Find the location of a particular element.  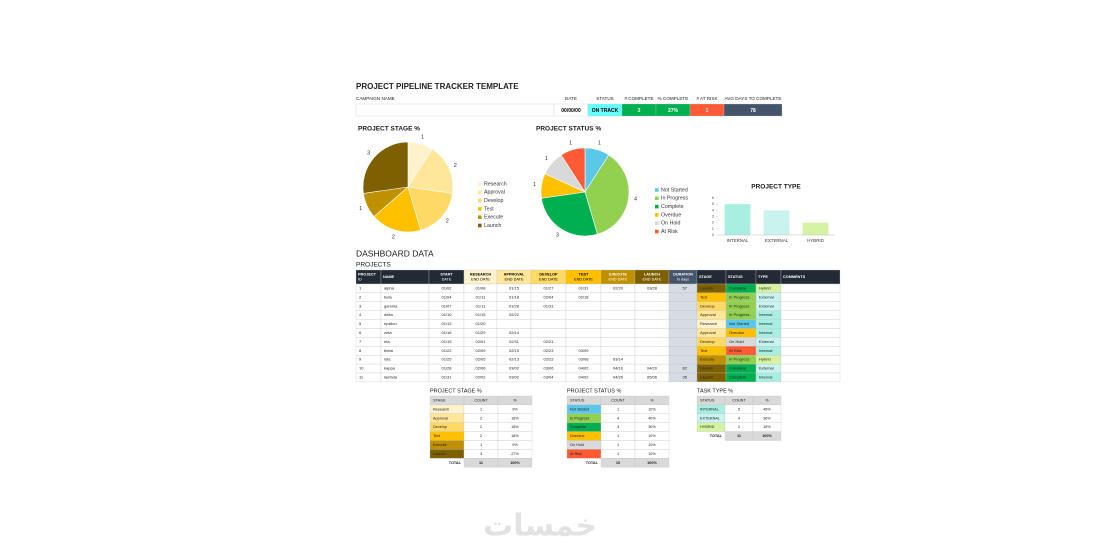

column-header: NAME is located at coordinates (389, 277).